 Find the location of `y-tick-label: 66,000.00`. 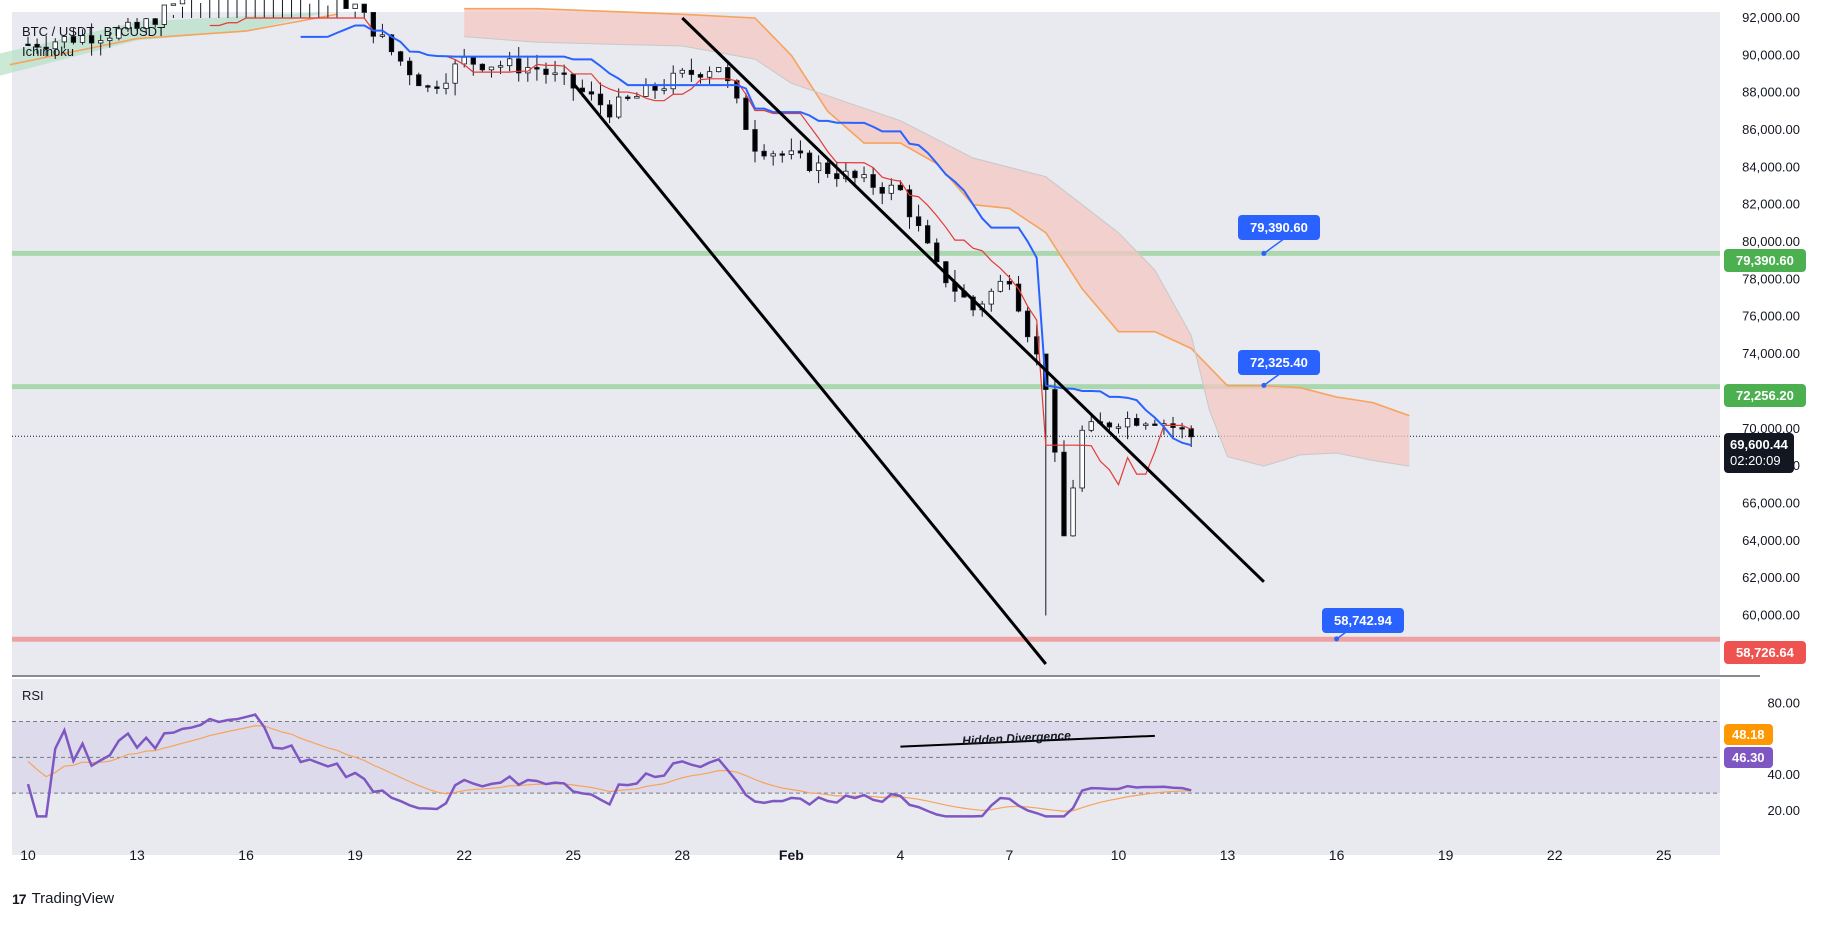

y-tick-label: 66,000.00 is located at coordinates (1771, 502).